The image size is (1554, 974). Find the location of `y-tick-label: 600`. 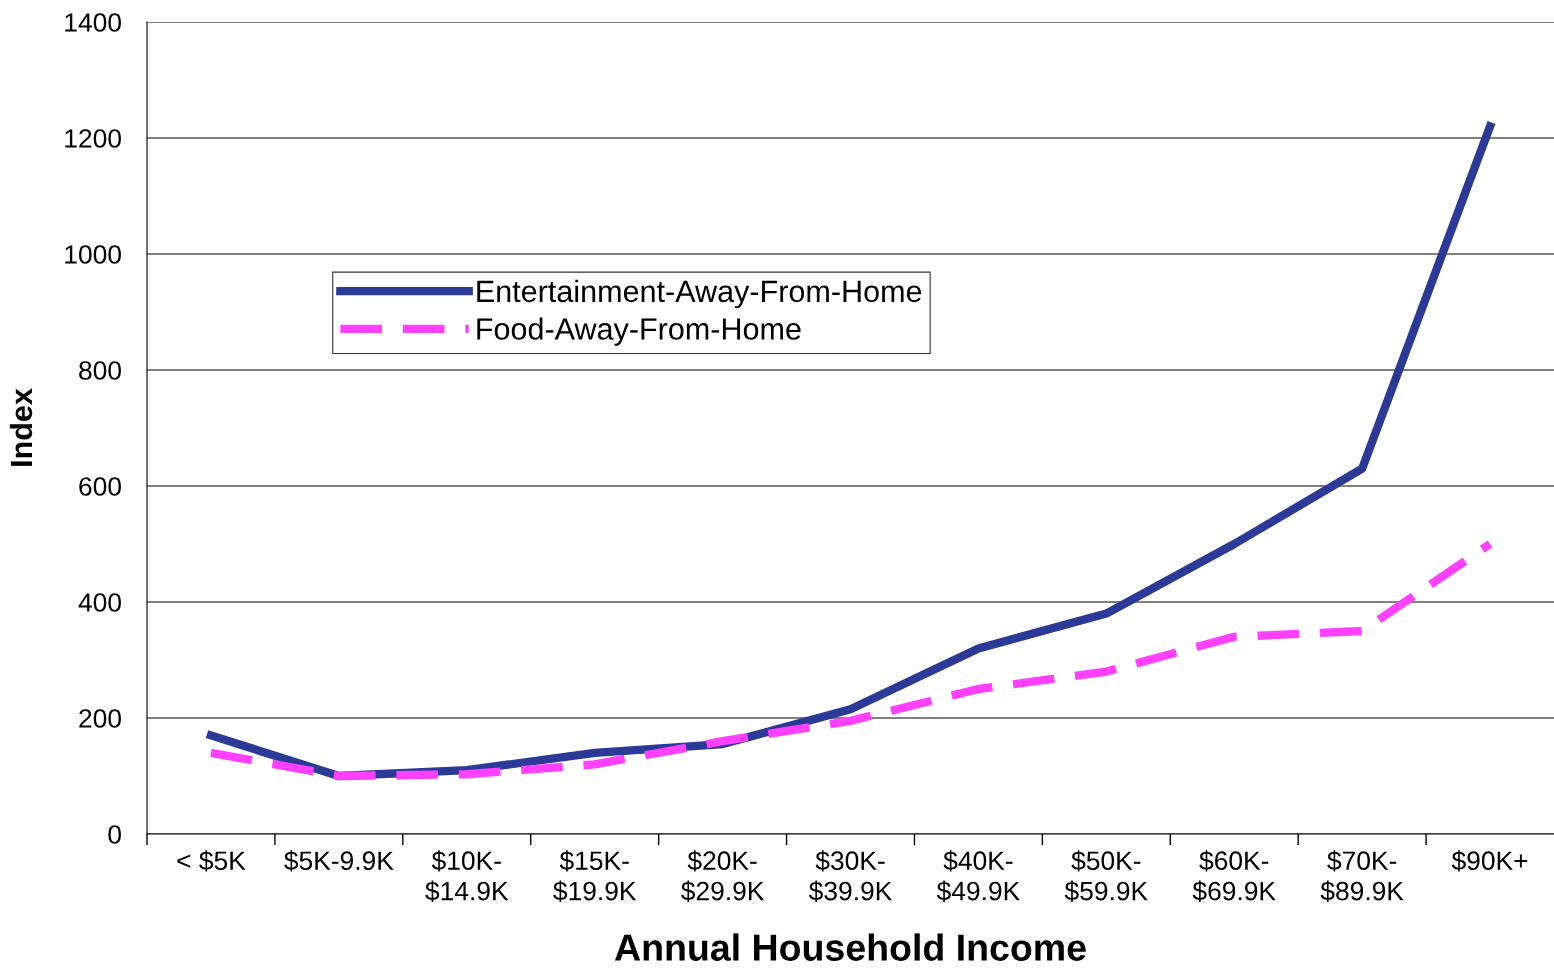

y-tick-label: 600 is located at coordinates (100, 486).